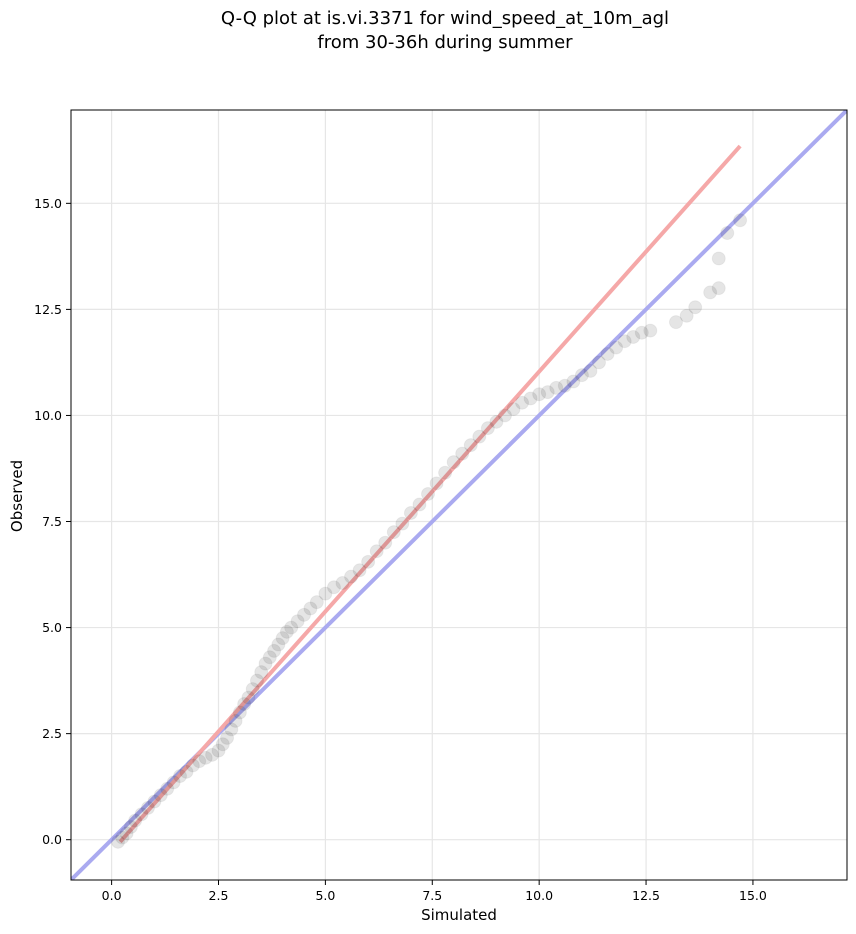 The width and height of the screenshot is (856, 934). What do you see at coordinates (112, 895) in the screenshot?
I see `x-tick-label: 0.0` at bounding box center [112, 895].